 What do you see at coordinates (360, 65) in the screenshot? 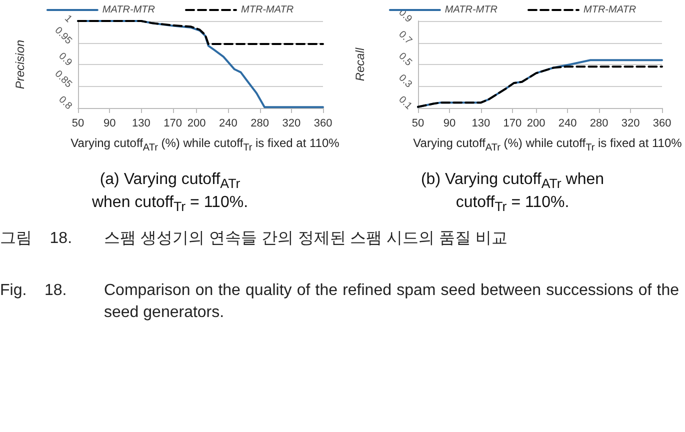
I see `y-axis-title: Recall` at bounding box center [360, 65].